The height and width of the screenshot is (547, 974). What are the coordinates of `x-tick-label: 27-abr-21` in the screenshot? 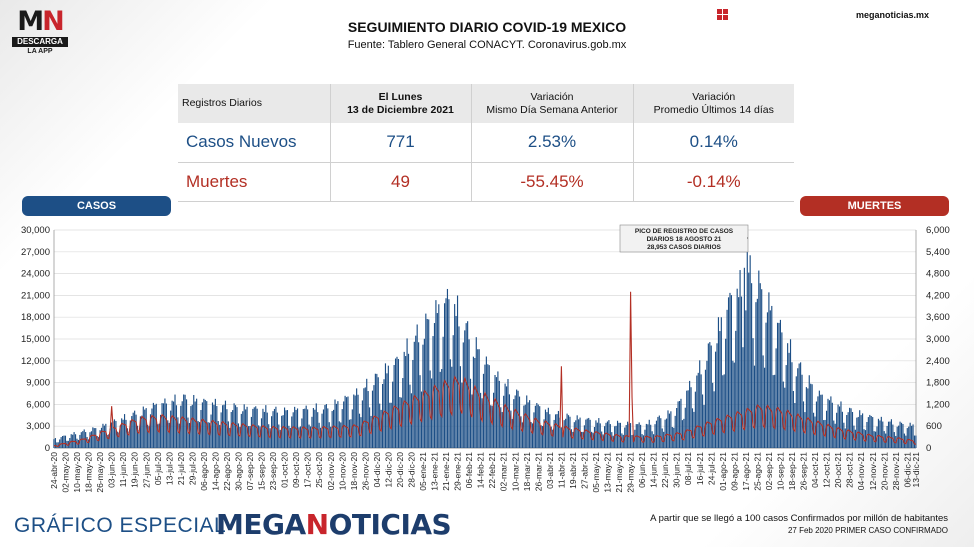 It's located at (584, 470).